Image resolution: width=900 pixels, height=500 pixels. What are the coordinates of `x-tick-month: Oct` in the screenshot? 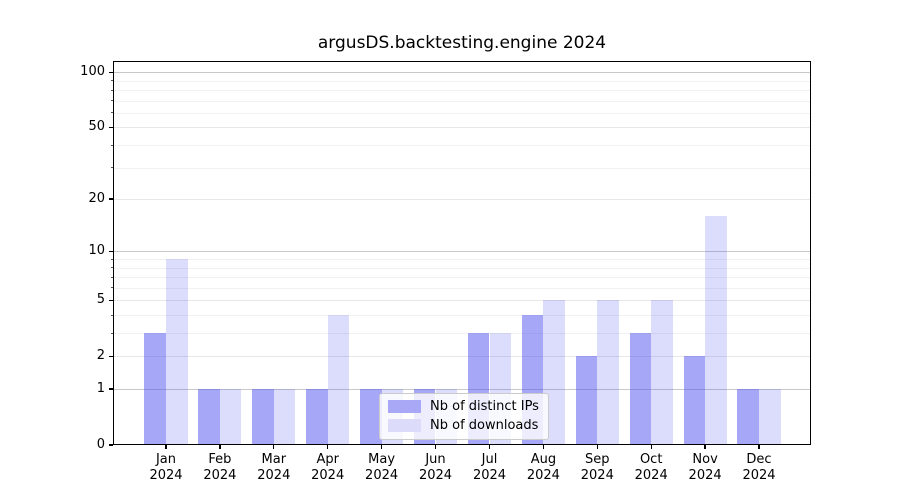 It's located at (651, 459).